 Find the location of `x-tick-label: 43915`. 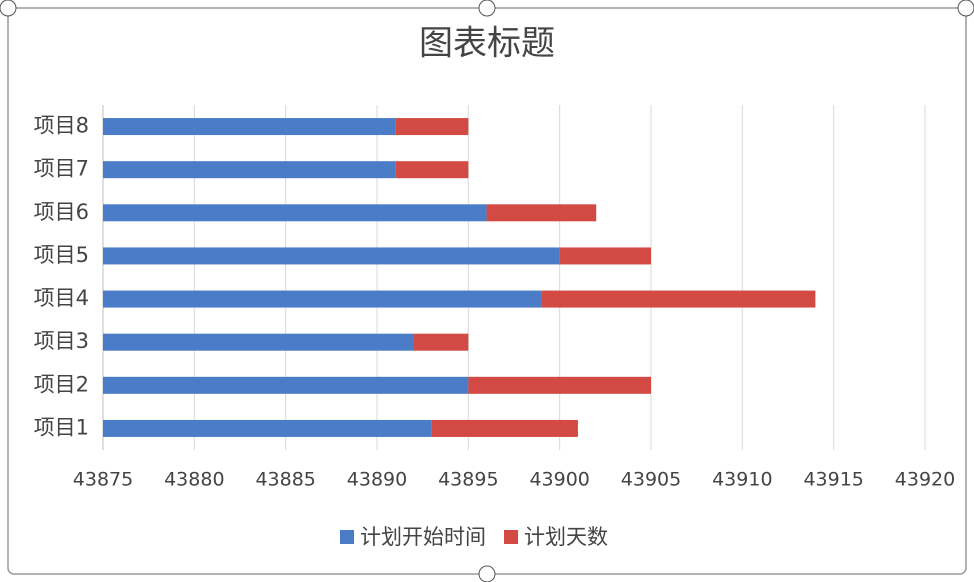

x-tick-label: 43915 is located at coordinates (833, 480).